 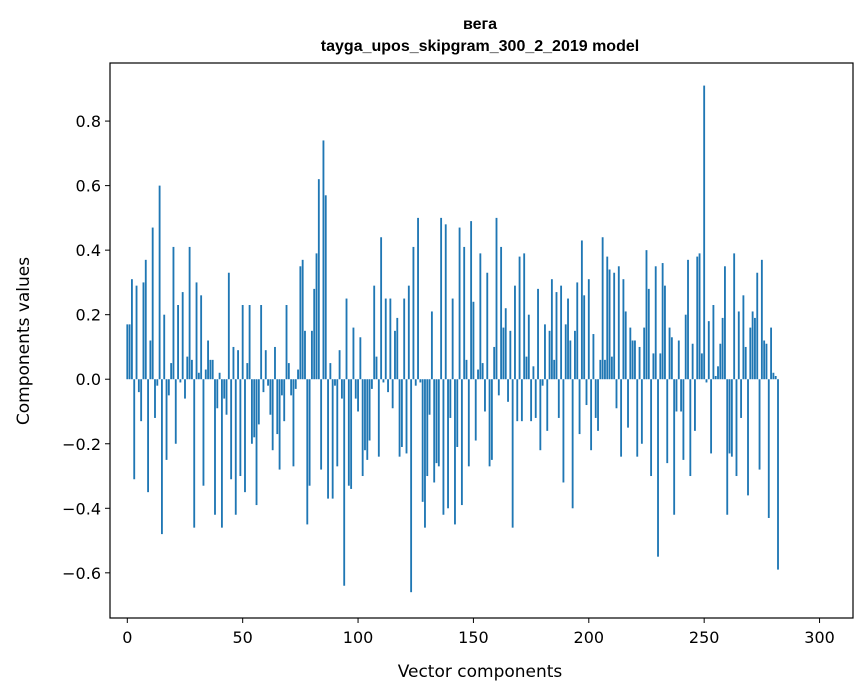 What do you see at coordinates (480, 672) in the screenshot?
I see `x-axis-title: Vector components` at bounding box center [480, 672].